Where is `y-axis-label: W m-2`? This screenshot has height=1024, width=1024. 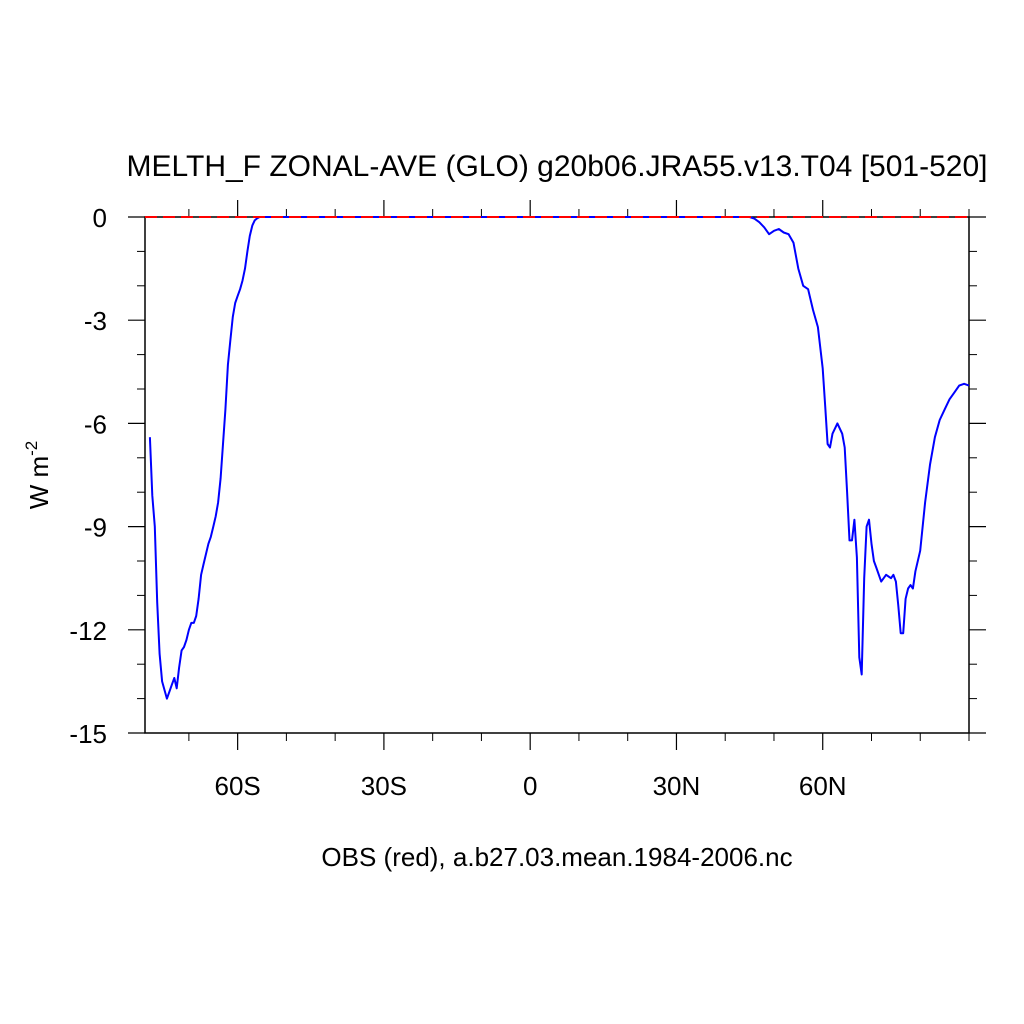 y-axis-label: W m-2 is located at coordinates (38, 475).